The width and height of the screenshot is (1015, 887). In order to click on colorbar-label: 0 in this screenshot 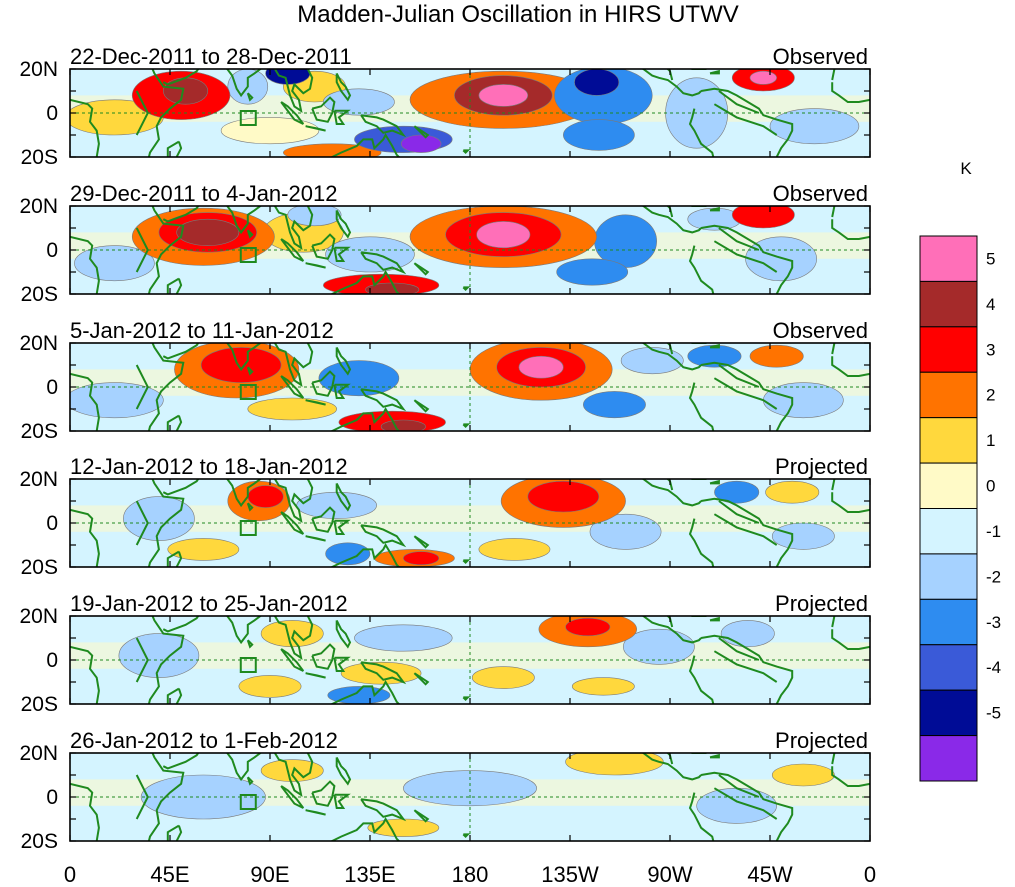, I will do `click(990, 486)`.